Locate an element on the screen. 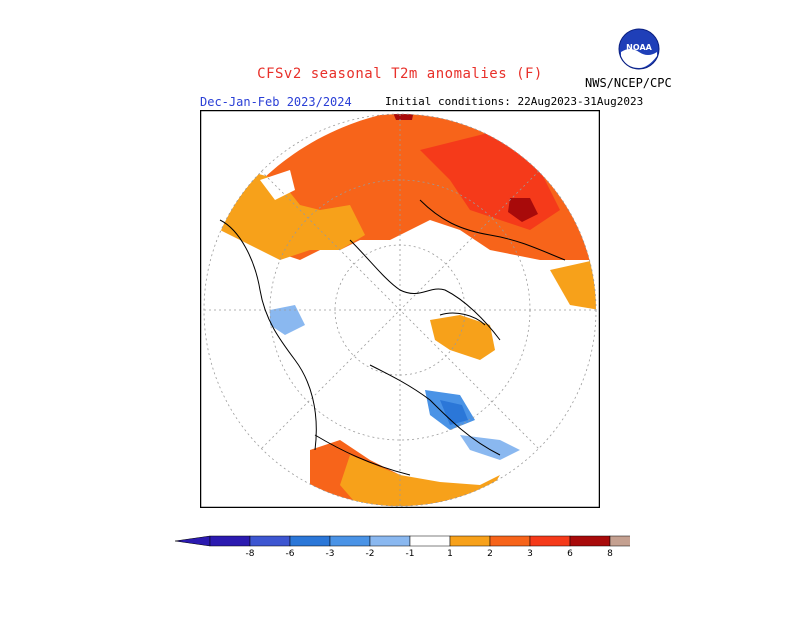  legend-tick-label: 6 is located at coordinates (570, 554).